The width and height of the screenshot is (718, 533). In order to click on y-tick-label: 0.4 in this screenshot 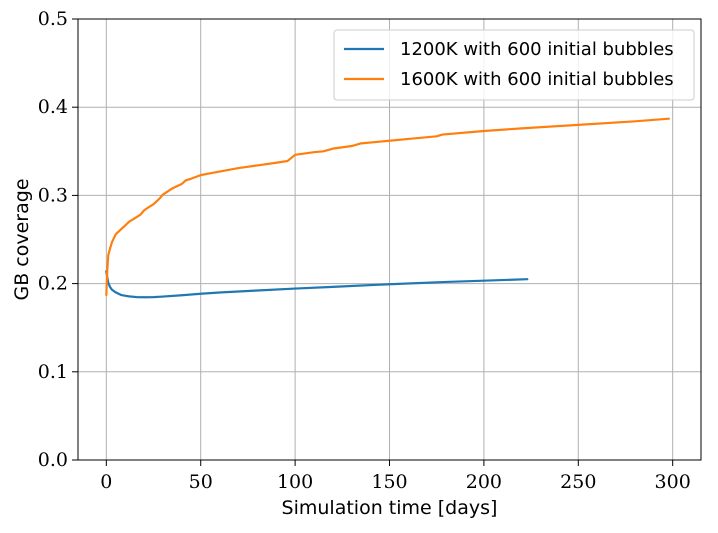, I will do `click(53, 107)`.